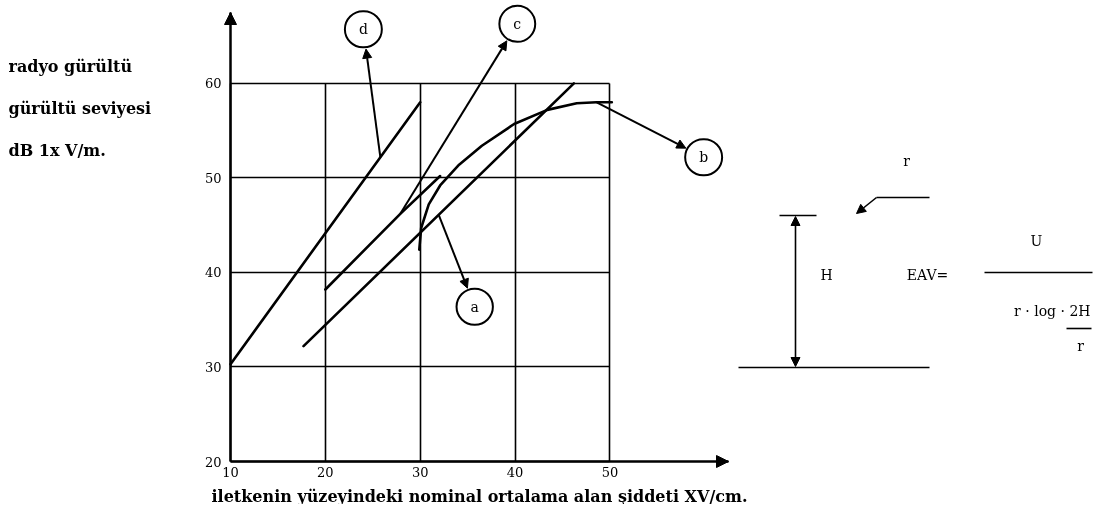 This screenshot has width=1105, height=513. I want to click on x-tick-label: 10, so click(230, 472).